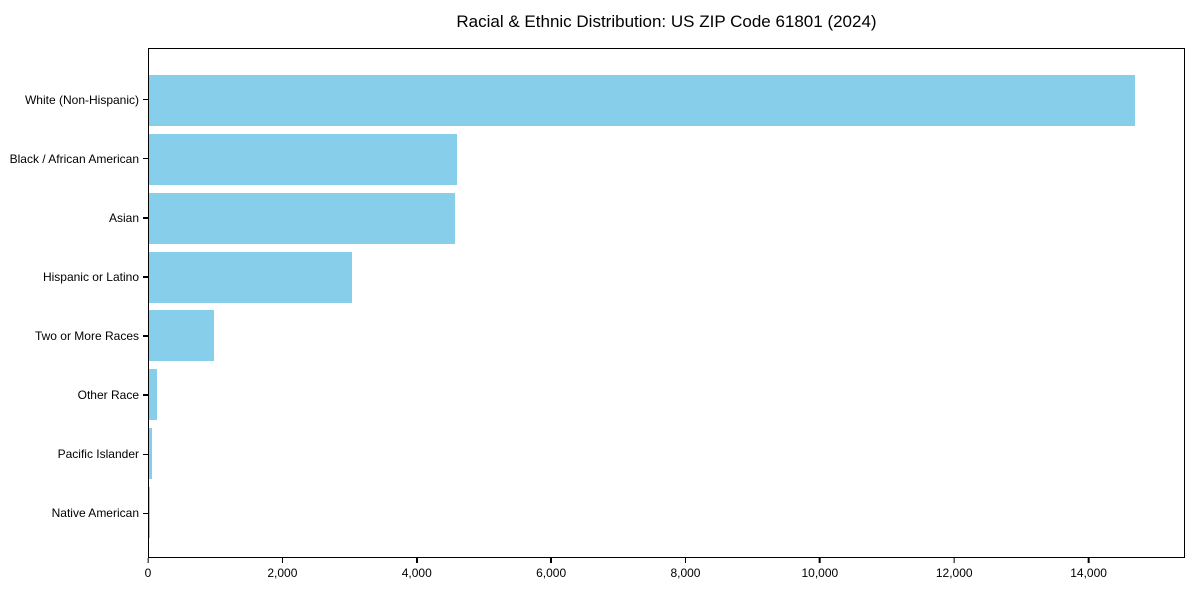  What do you see at coordinates (148, 573) in the screenshot?
I see `x-tick-label: 0` at bounding box center [148, 573].